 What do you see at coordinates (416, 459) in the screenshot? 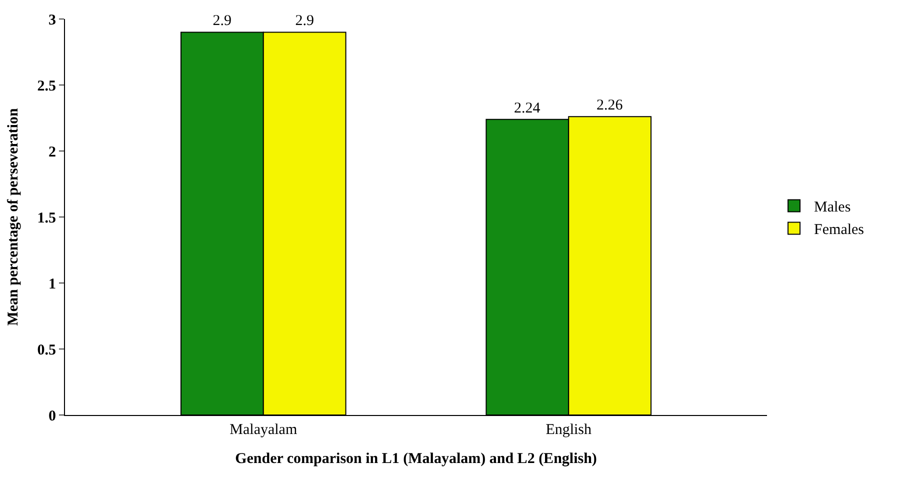
I see `x-axis-title: Gender comparison in L1 (Malayalam) and L2 (English)` at bounding box center [416, 459].